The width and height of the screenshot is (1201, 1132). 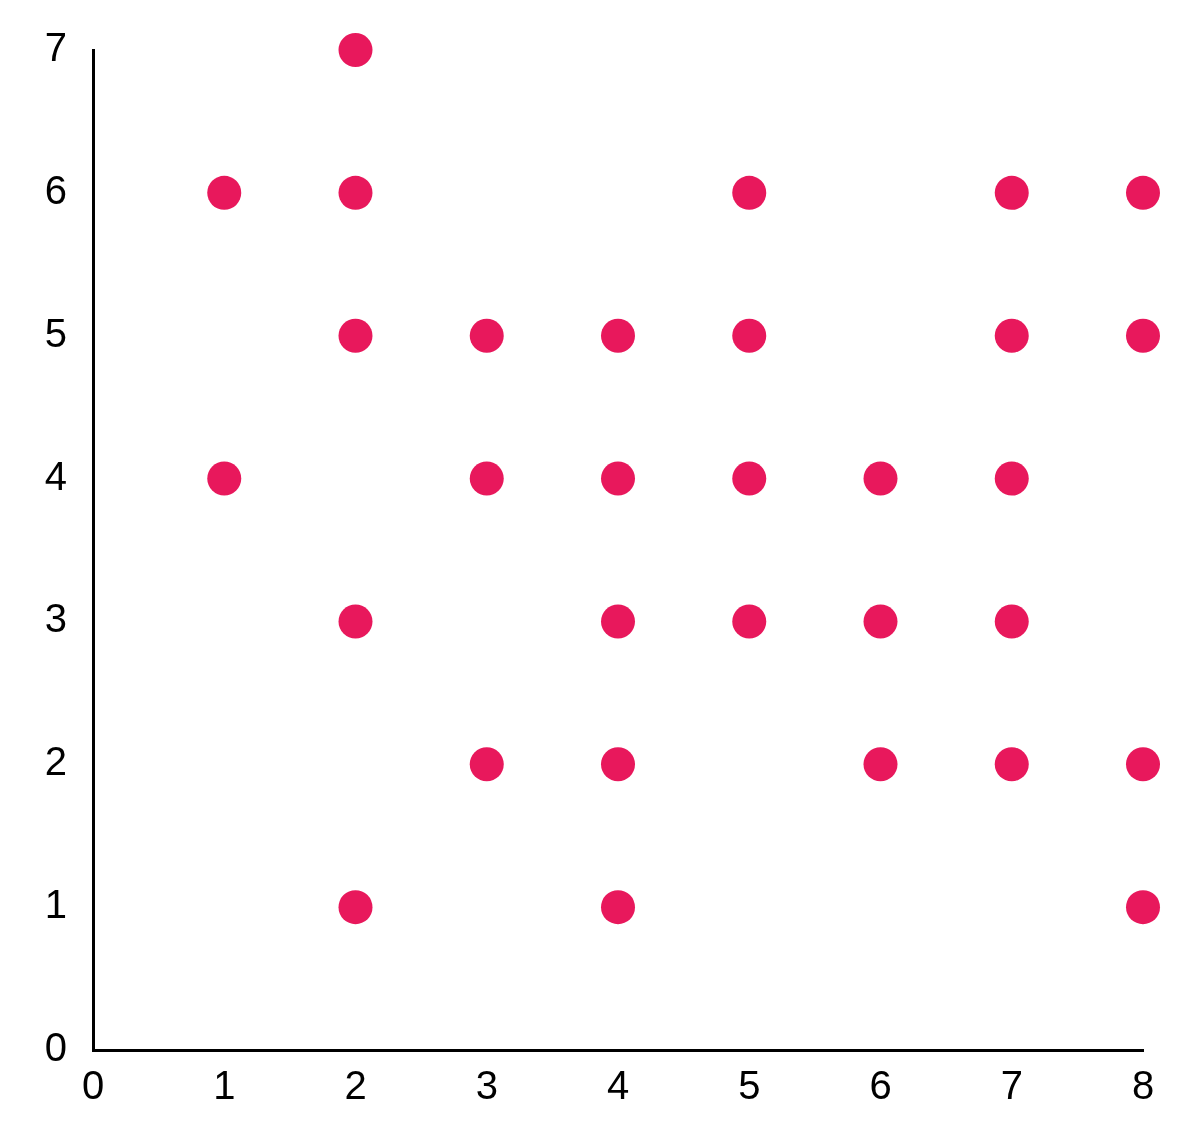 What do you see at coordinates (224, 1085) in the screenshot?
I see `x-tick-label: 1` at bounding box center [224, 1085].